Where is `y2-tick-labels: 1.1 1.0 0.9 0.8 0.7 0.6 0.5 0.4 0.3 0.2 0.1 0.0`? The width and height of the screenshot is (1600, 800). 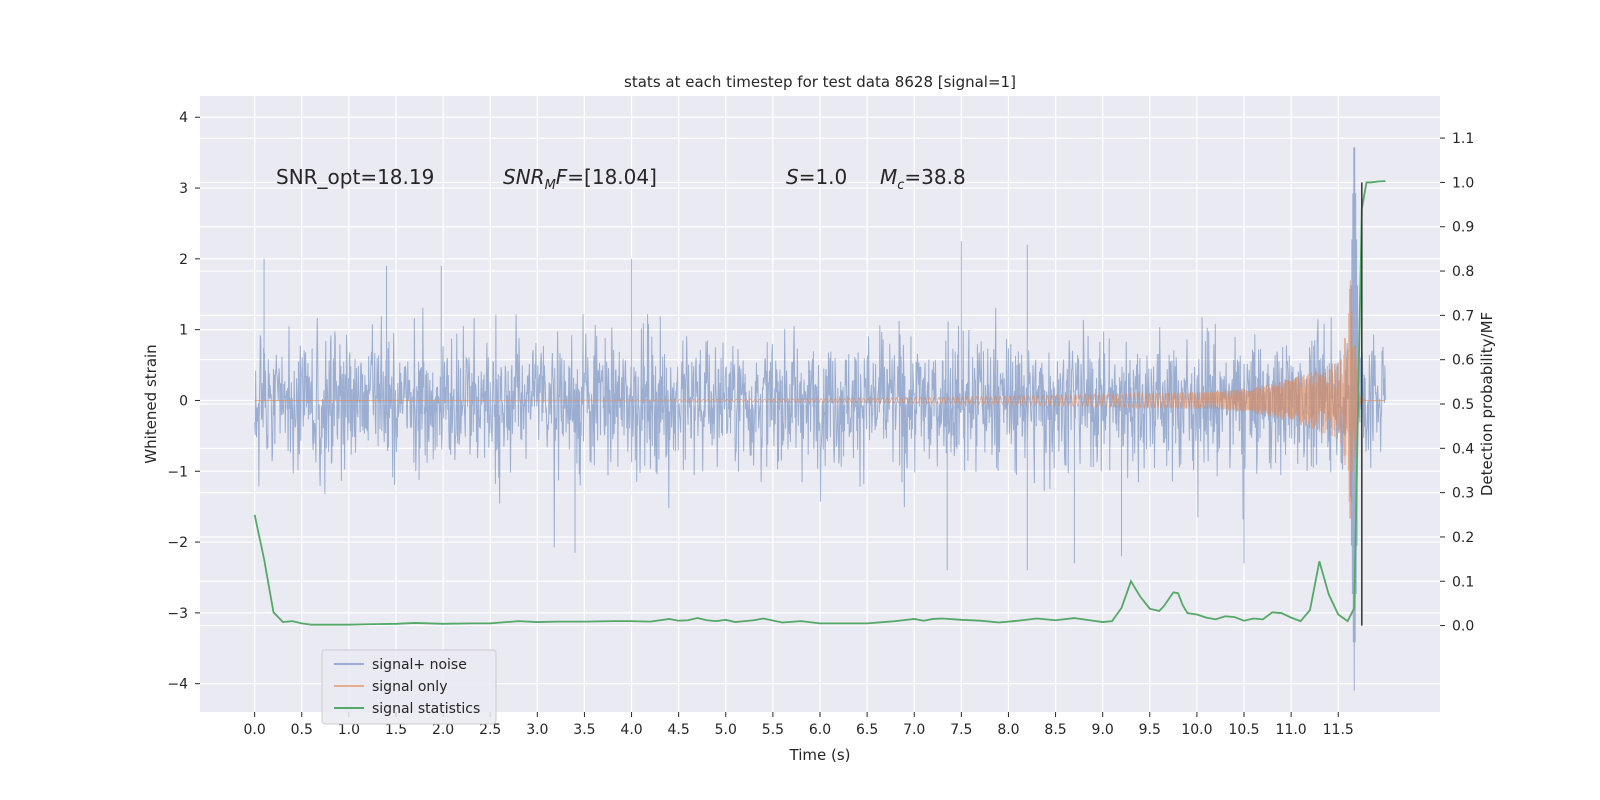 y2-tick-labels: 1.1 1.0 0.9 0.8 0.7 0.6 0.5 0.4 0.3 0.2 0.1 0.0 is located at coordinates (1457, 383).